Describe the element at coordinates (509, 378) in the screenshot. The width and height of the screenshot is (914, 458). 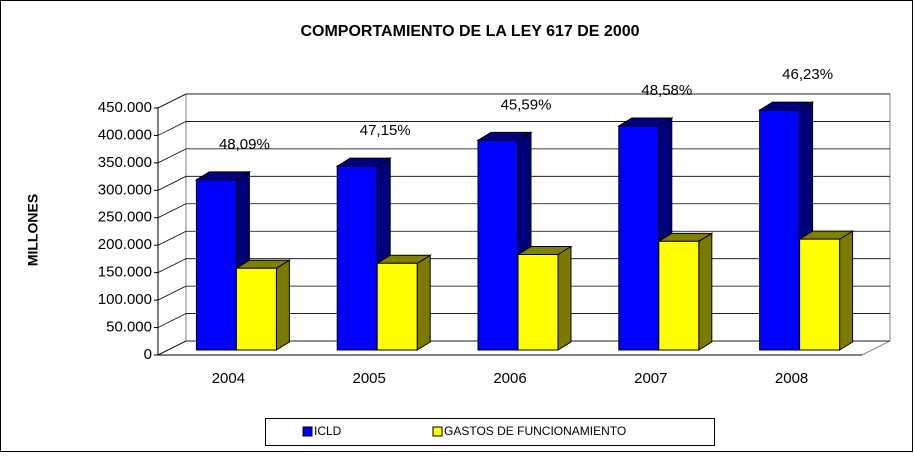
I see `x-tick-label: 2006` at that location.